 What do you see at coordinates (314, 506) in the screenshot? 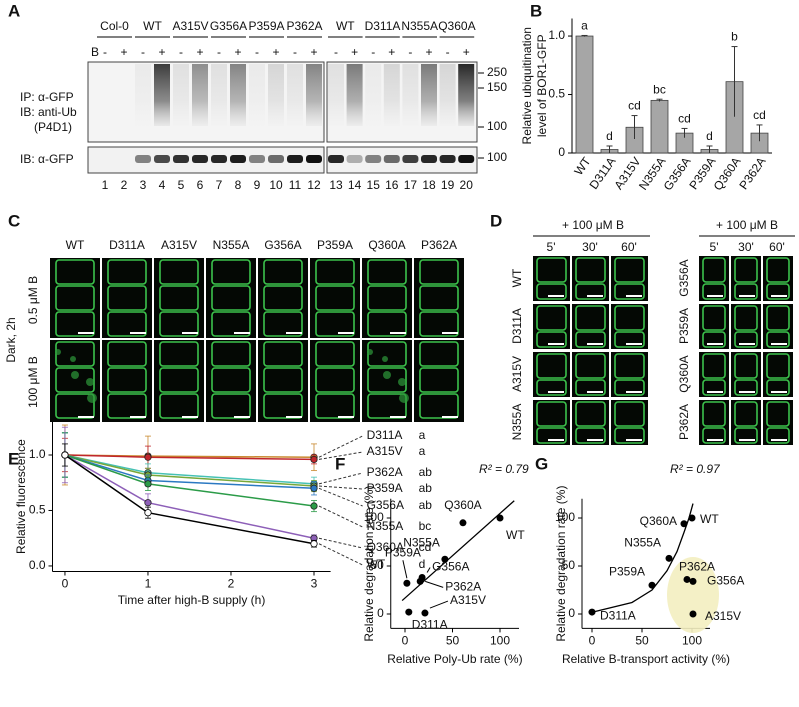
I see `marker` at bounding box center [314, 506].